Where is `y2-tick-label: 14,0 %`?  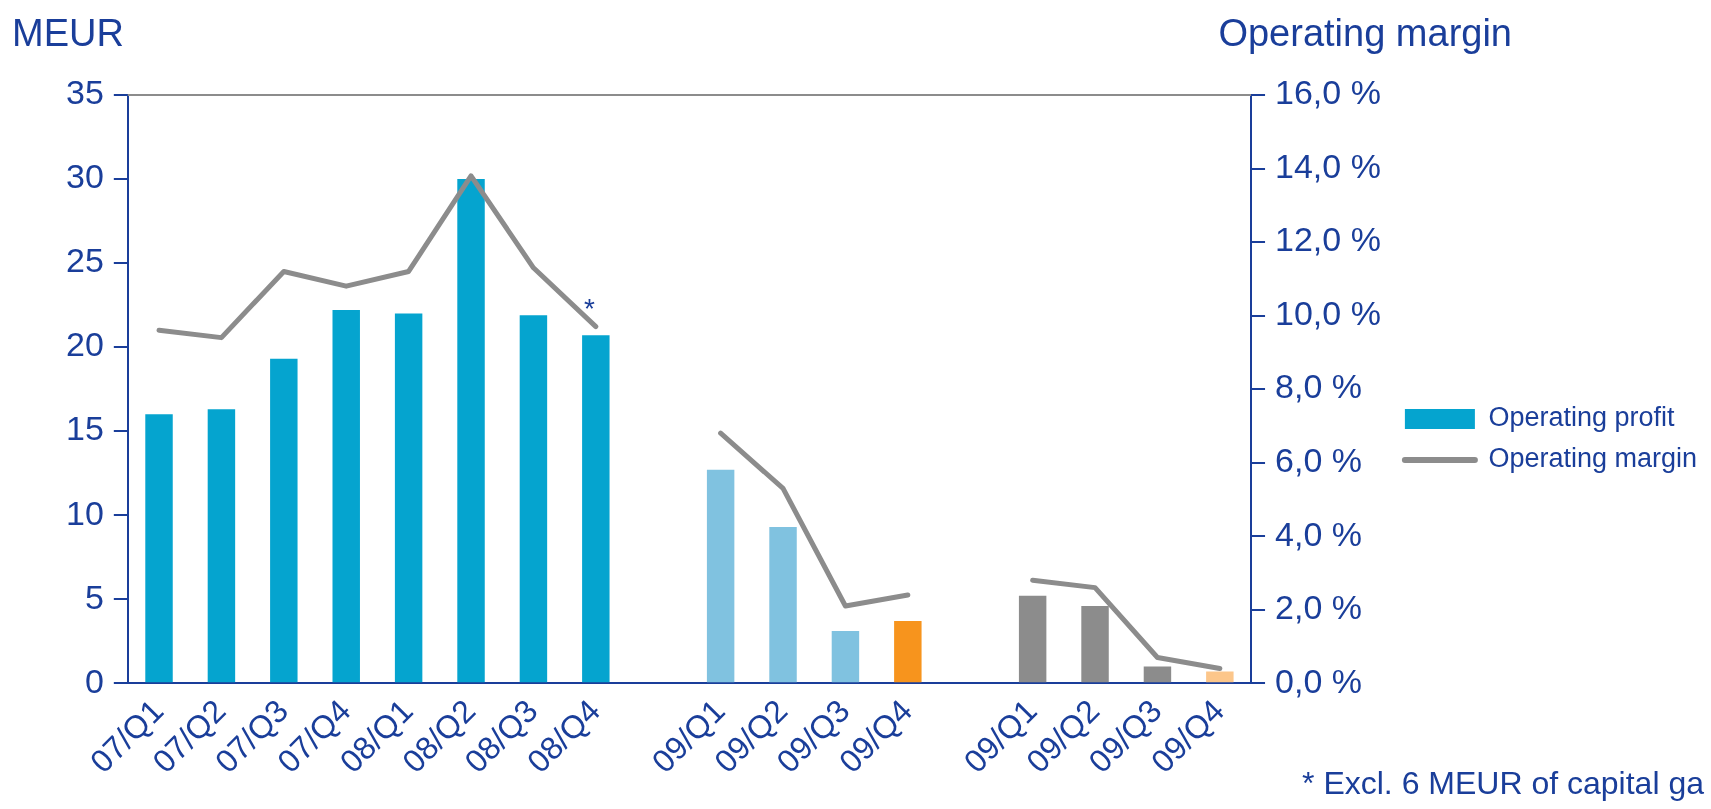
y2-tick-label: 14,0 % is located at coordinates (1328, 165).